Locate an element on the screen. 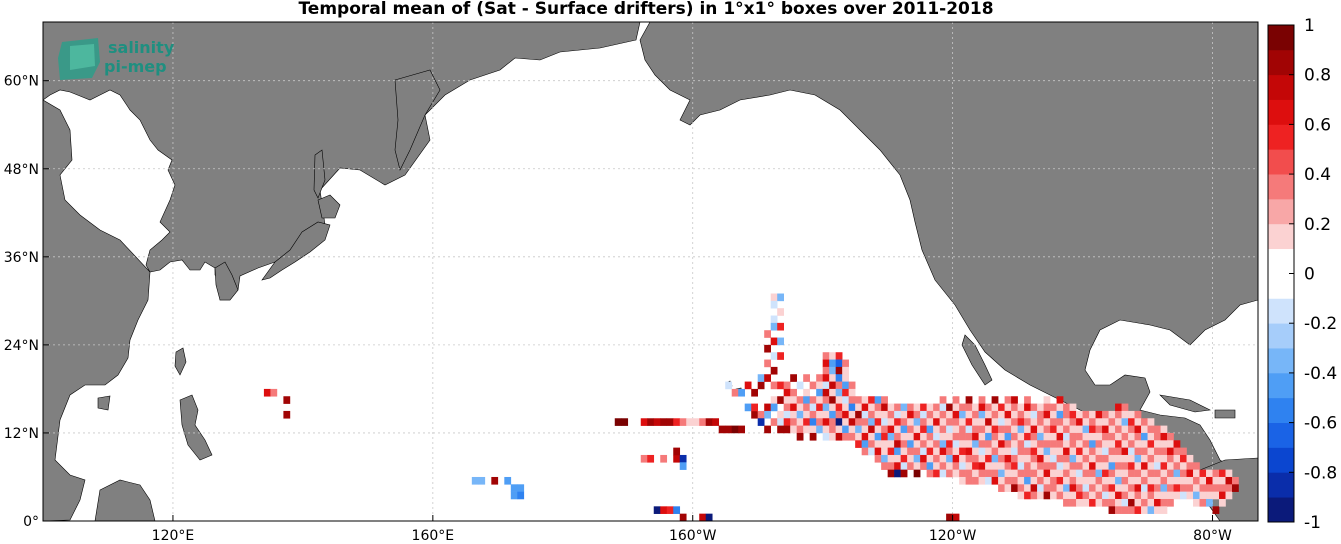  colorbar-label: -1 is located at coordinates (1312, 523).